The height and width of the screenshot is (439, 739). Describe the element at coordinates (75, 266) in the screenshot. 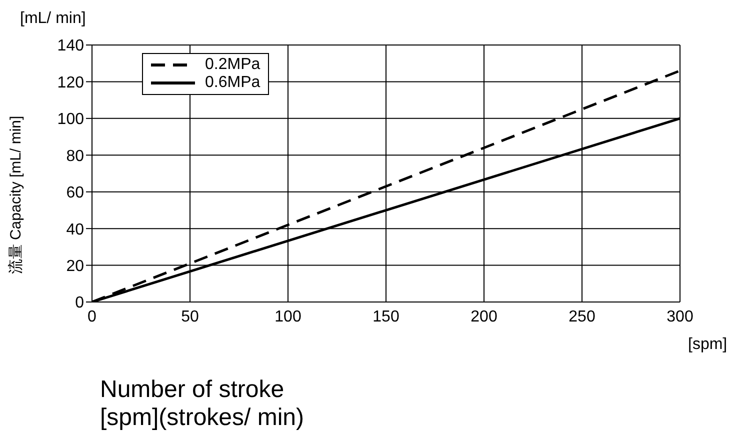

I see `y-tick-label: 20` at that location.